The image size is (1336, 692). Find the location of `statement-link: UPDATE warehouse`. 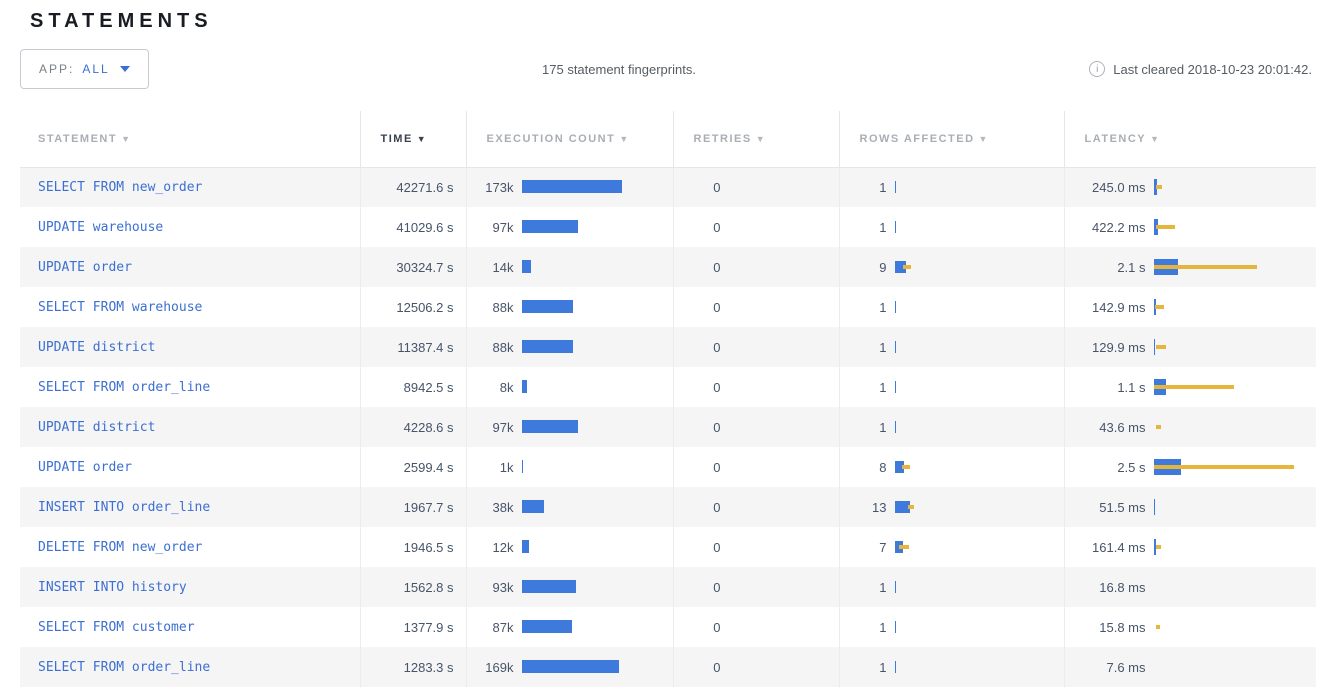

statement-link: UPDATE warehouse is located at coordinates (101, 227).